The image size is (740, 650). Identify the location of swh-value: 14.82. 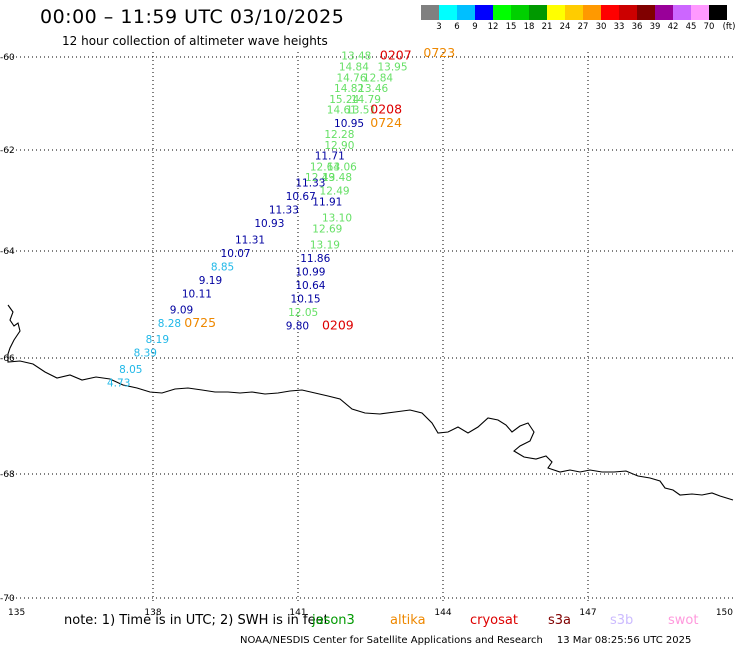
(349, 89).